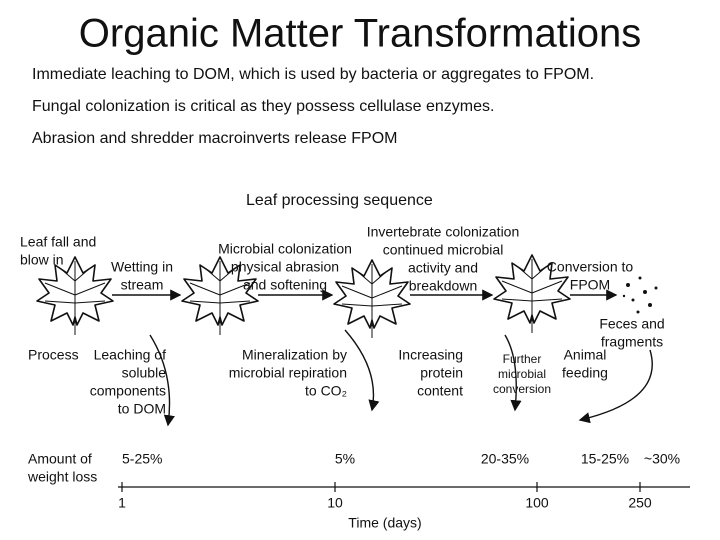 The width and height of the screenshot is (720, 540). What do you see at coordinates (58, 242) in the screenshot?
I see `stage-label: Leaf fall and` at bounding box center [58, 242].